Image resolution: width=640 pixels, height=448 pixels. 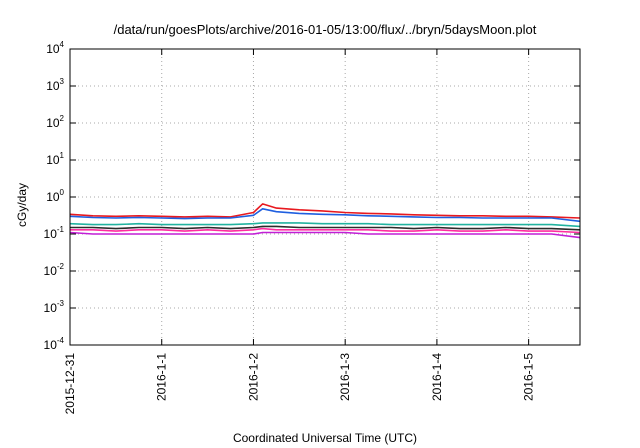 I want to click on x-tick-label: 2016-1-3, so click(x=345, y=377).